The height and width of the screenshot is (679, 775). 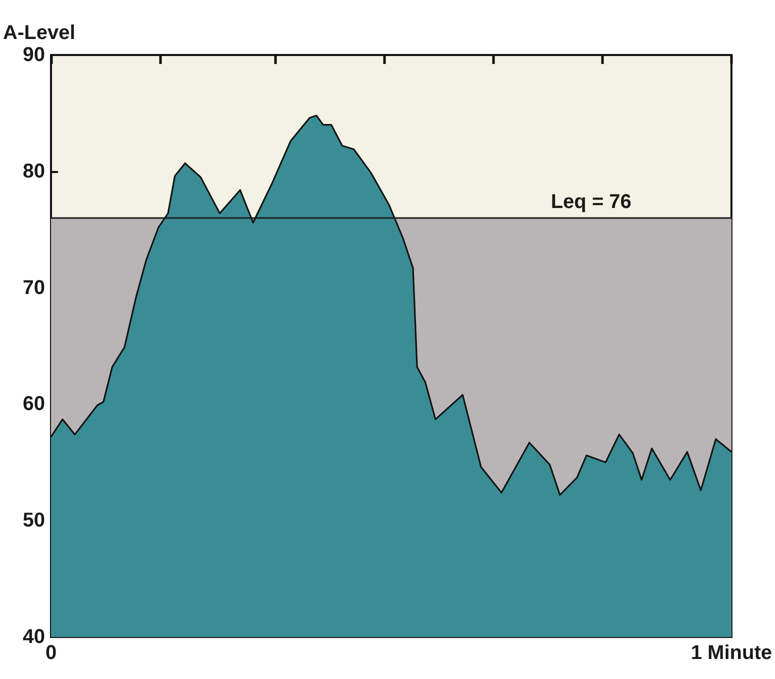 What do you see at coordinates (33, 287) in the screenshot?
I see `y-tick-label: 70` at bounding box center [33, 287].